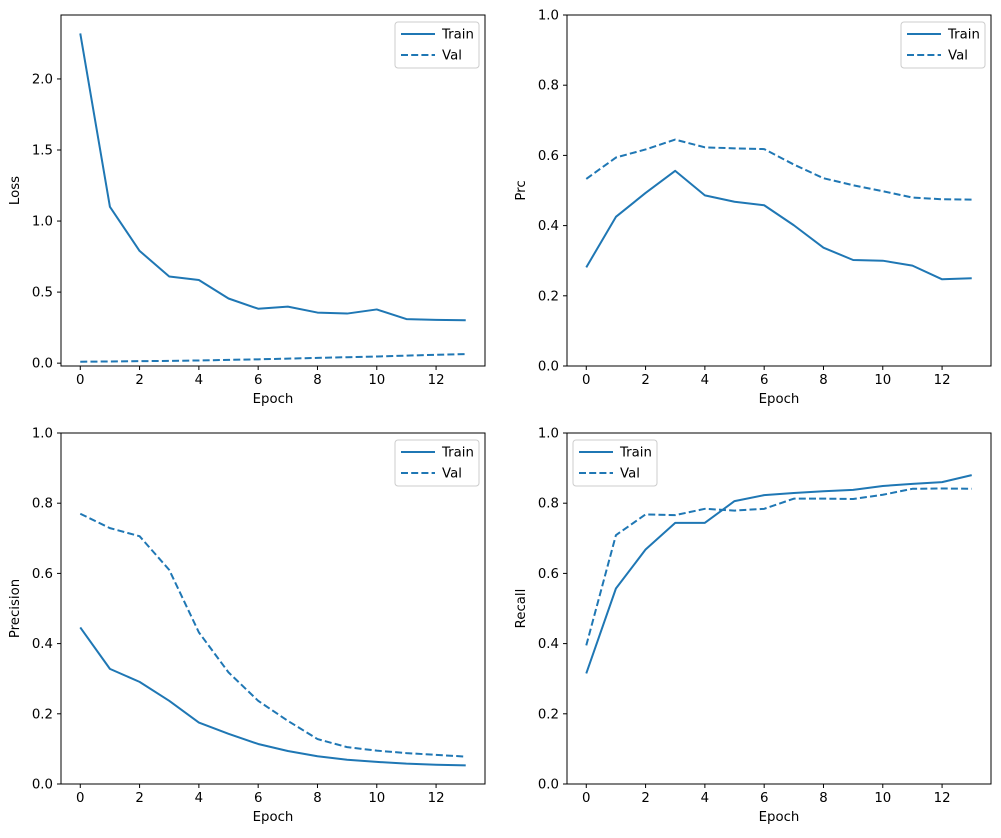 Image resolution: width=1001 pixels, height=838 pixels. Describe the element at coordinates (42, 151) in the screenshot. I see `y-tick-label: 1.5` at that location.